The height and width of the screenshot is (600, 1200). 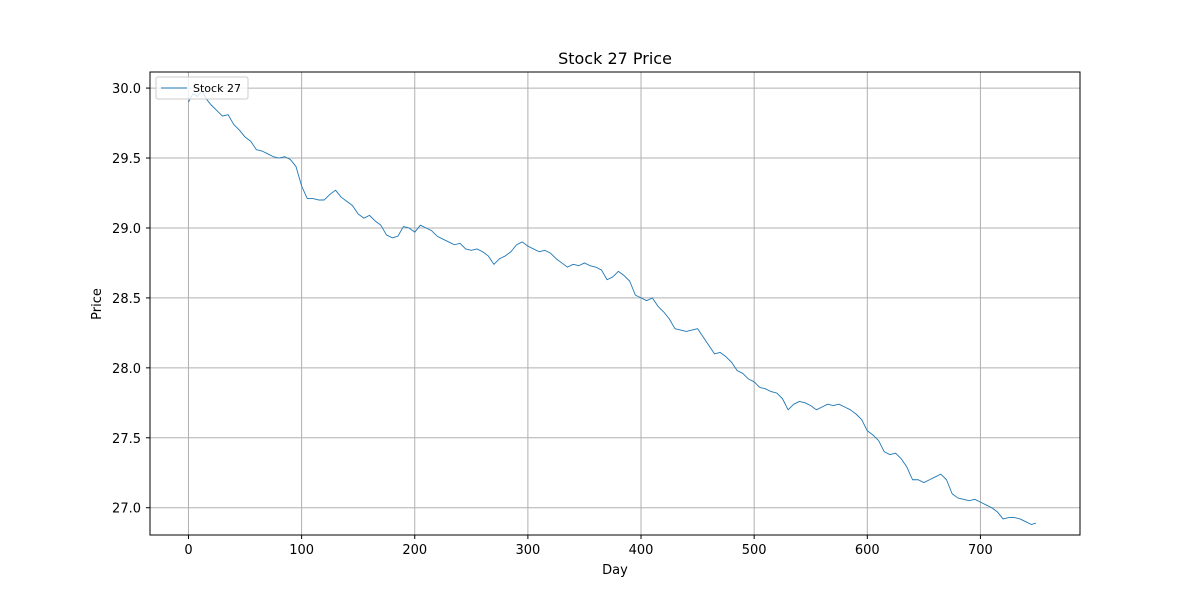 I want to click on y-tick-label: 27.0, so click(x=126, y=509).